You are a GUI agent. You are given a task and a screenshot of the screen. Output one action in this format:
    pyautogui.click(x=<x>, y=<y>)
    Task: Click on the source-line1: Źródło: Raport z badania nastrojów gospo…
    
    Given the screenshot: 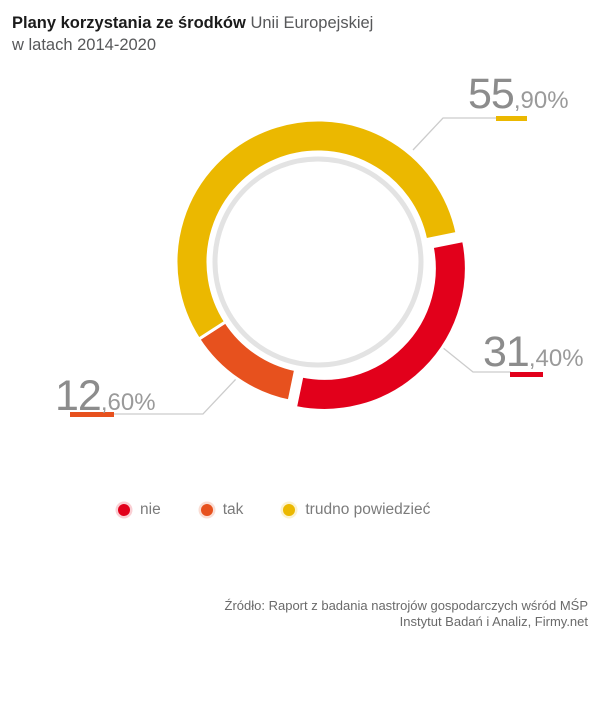 What is the action you would take?
    pyautogui.click(x=406, y=605)
    